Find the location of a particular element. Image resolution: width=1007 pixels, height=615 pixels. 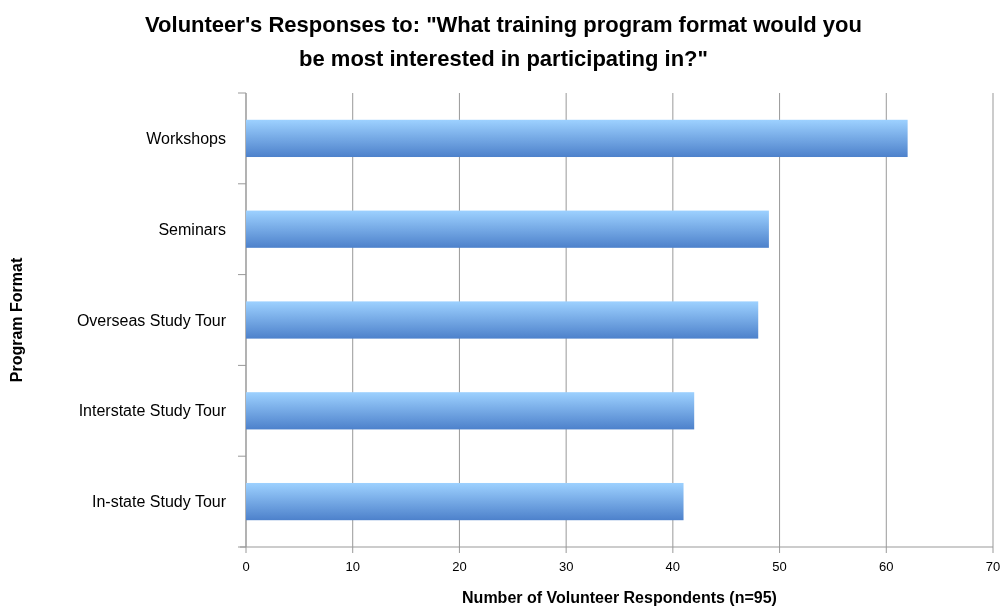

y-tick-label: Interstate Study Tour is located at coordinates (152, 411).